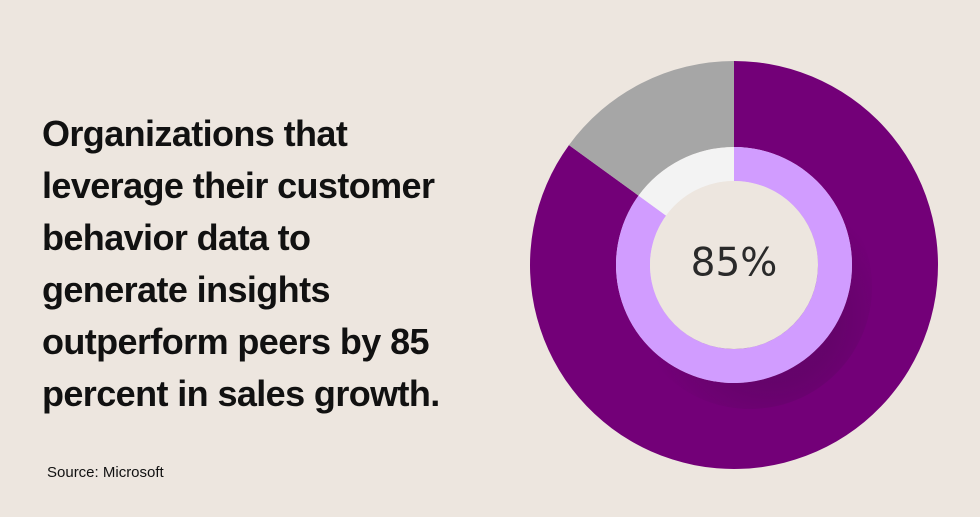  Describe the element at coordinates (238, 185) in the screenshot. I see `headline-line-2: leverage their customer` at that location.